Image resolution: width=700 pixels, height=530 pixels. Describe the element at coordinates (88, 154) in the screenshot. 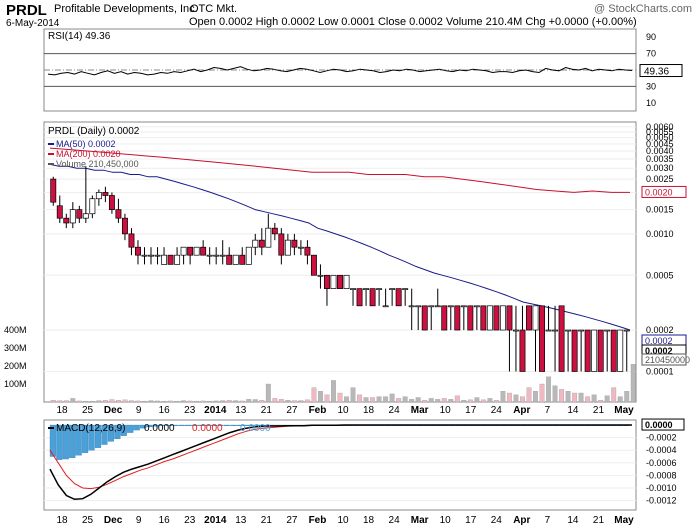

I see `legend-label: MA(200) 0.0020` at that location.